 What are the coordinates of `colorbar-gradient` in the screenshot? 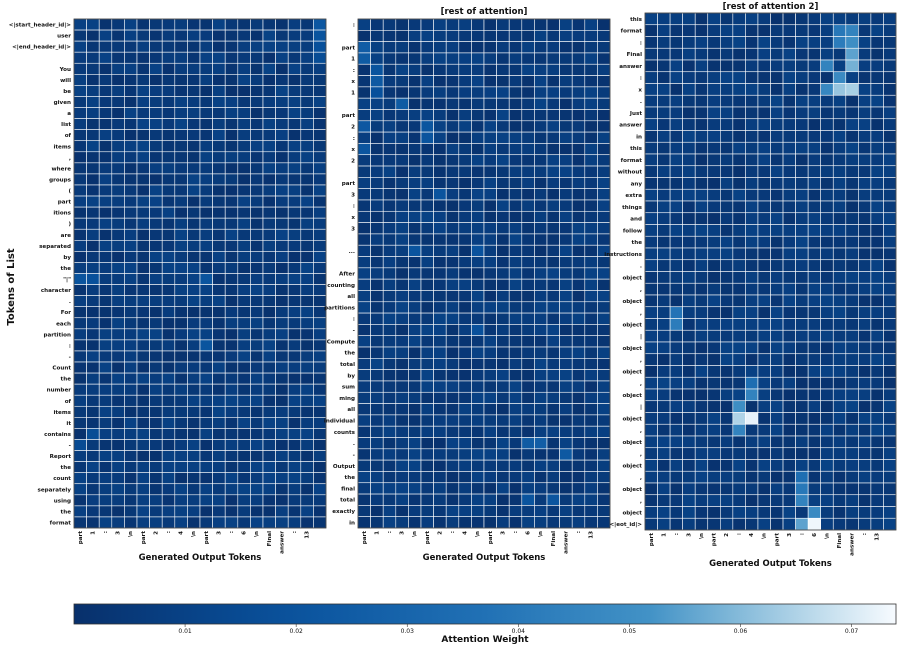 It's located at (485, 614).